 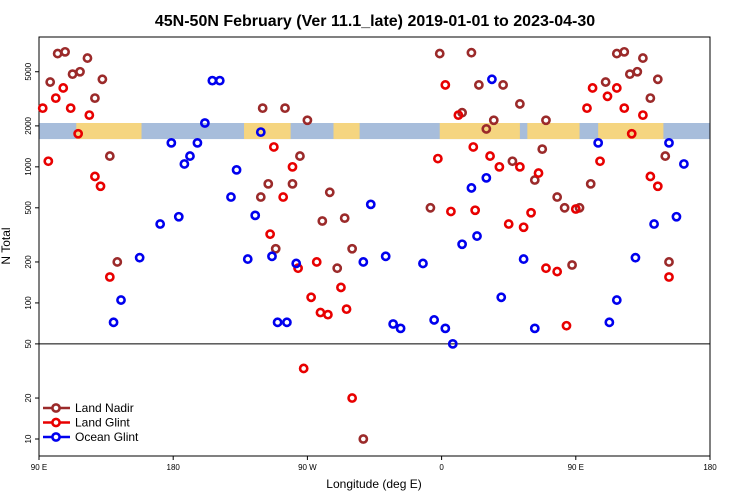 What do you see at coordinates (28, 343) in the screenshot?
I see `y-tick-label: 50` at bounding box center [28, 343].